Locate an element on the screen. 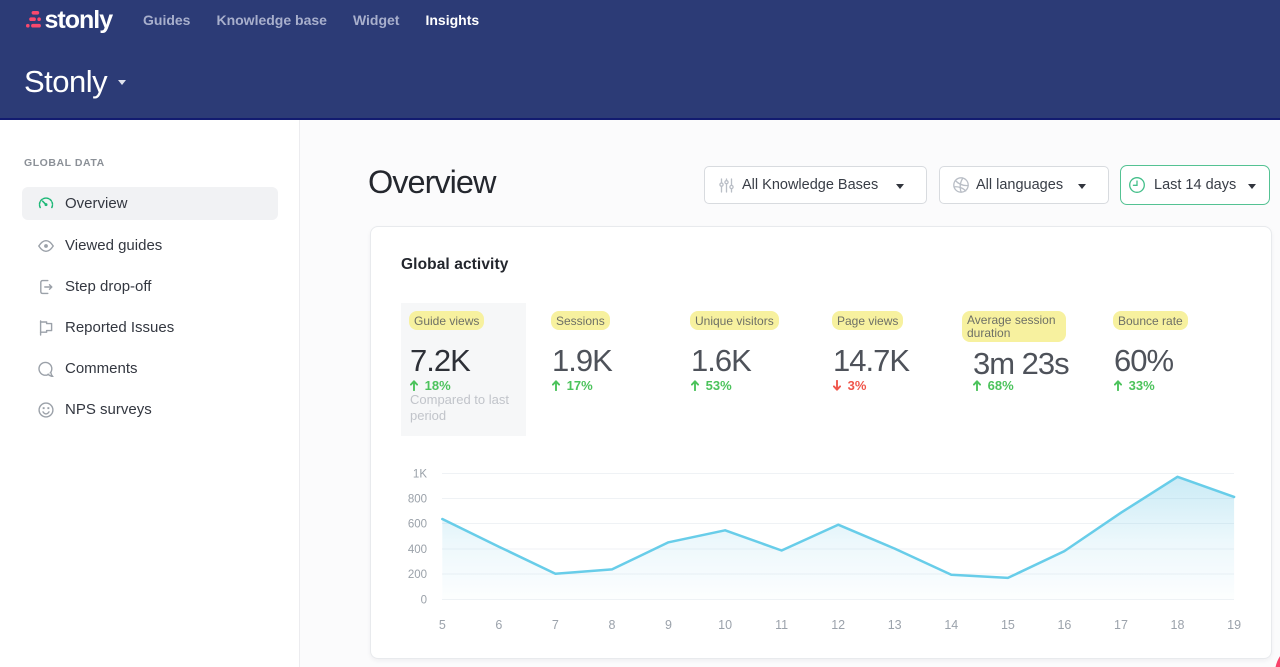 This screenshot has height=667, width=1280. svg-text: 6 is located at coordinates (498, 625).